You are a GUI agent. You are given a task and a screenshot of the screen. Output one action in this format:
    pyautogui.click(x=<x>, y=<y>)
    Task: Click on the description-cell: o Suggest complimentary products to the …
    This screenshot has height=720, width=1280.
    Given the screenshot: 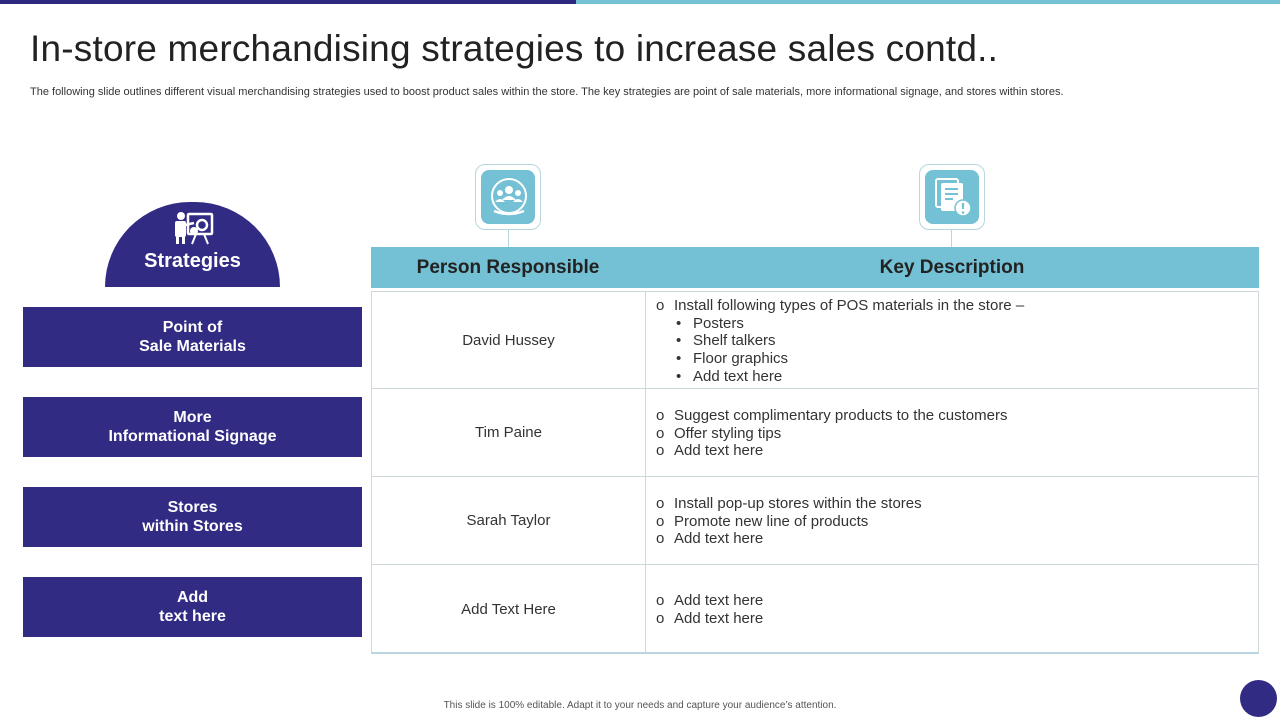 What is the action you would take?
    pyautogui.click(x=952, y=432)
    